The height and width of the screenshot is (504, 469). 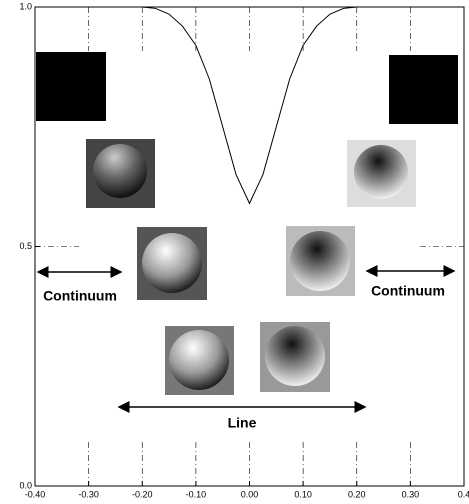 What do you see at coordinates (25, 485) in the screenshot?
I see `y-tick-label: 0.0` at bounding box center [25, 485].